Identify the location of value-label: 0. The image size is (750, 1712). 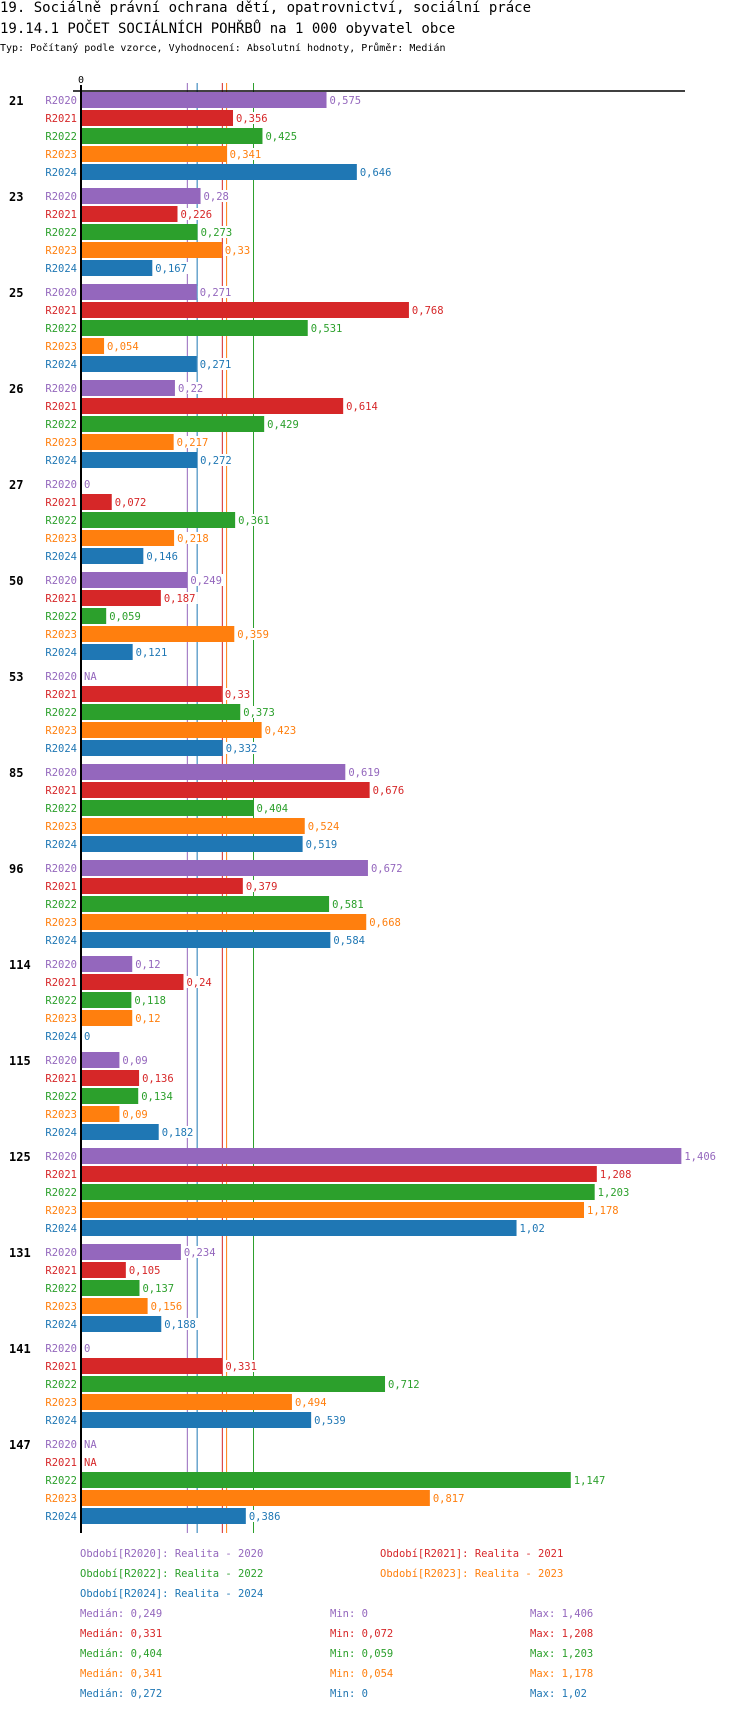
(87, 1037).